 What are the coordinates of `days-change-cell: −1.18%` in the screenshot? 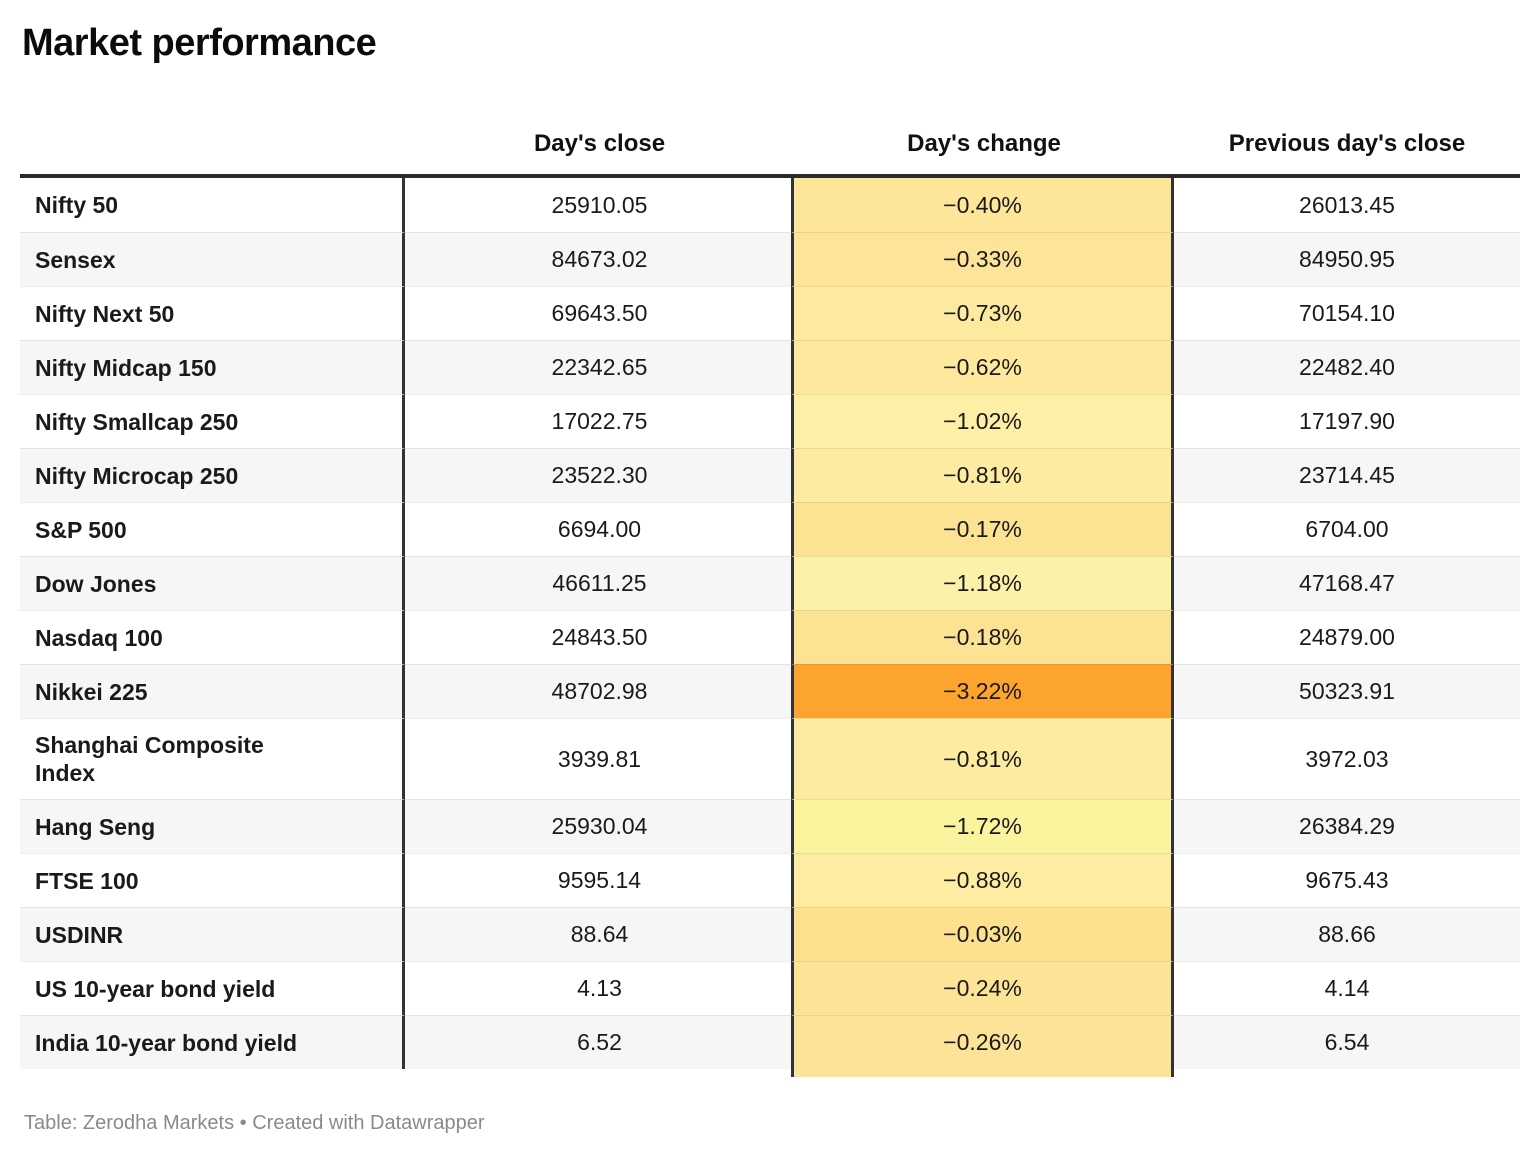 It's located at (982, 583).